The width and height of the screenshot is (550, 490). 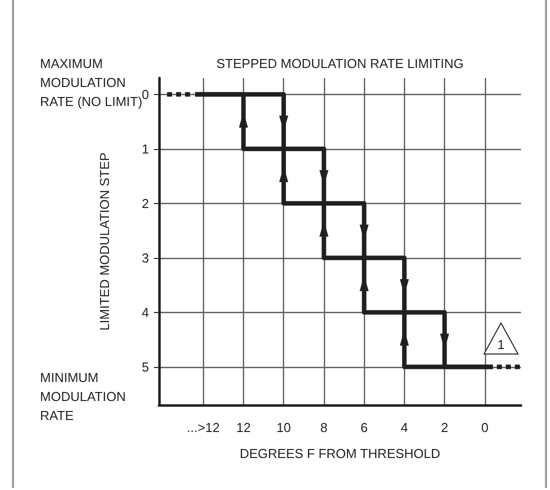 What do you see at coordinates (83, 397) in the screenshot?
I see `text: MINIMUM MODULATION RATE` at bounding box center [83, 397].